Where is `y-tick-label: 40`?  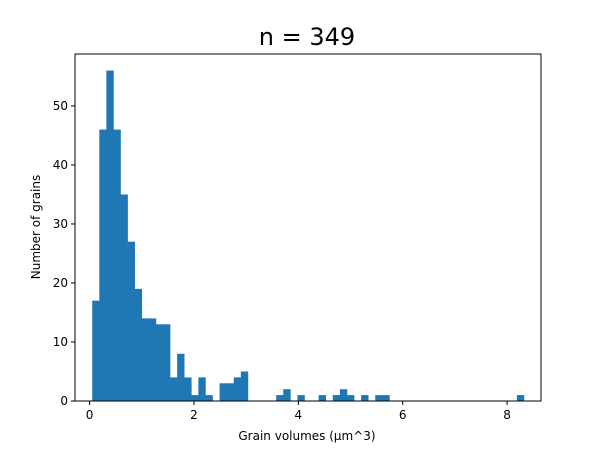
y-tick-label: 40 is located at coordinates (60, 165).